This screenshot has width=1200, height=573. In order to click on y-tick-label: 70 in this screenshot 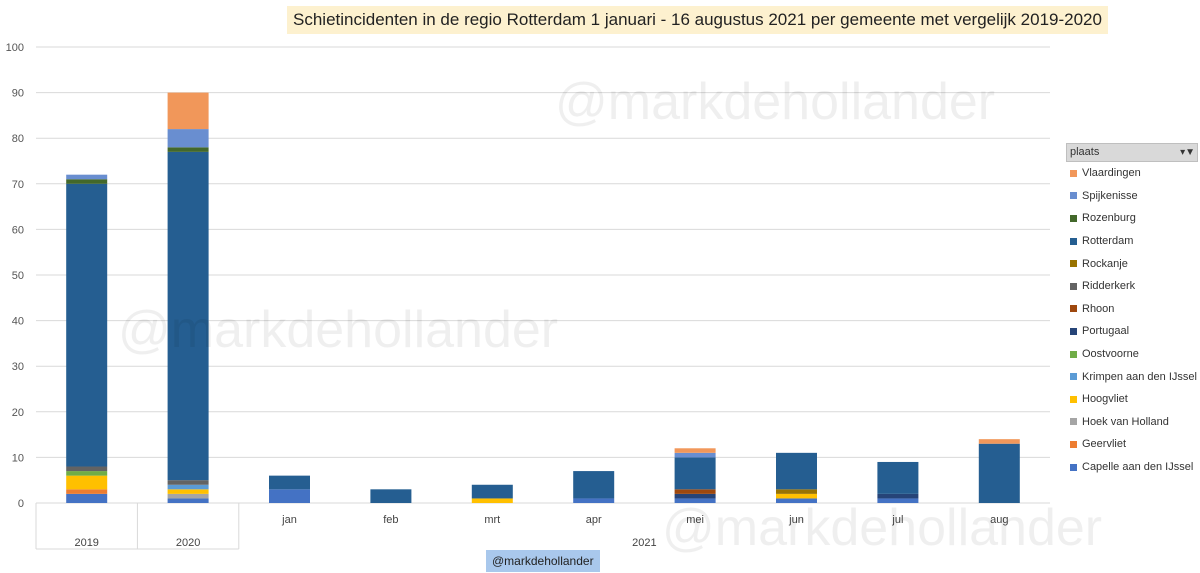, I will do `click(18, 185)`.